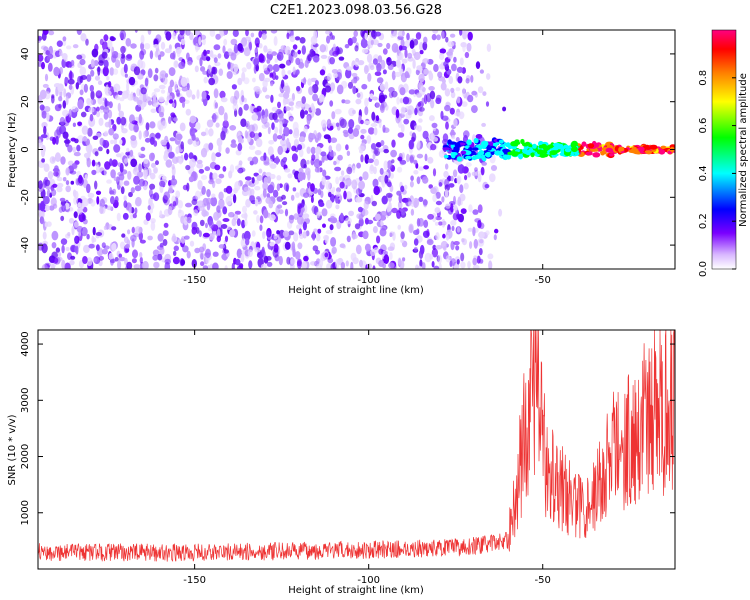 The width and height of the screenshot is (750, 600). I want to click on signal-cell, so click(663, 147).